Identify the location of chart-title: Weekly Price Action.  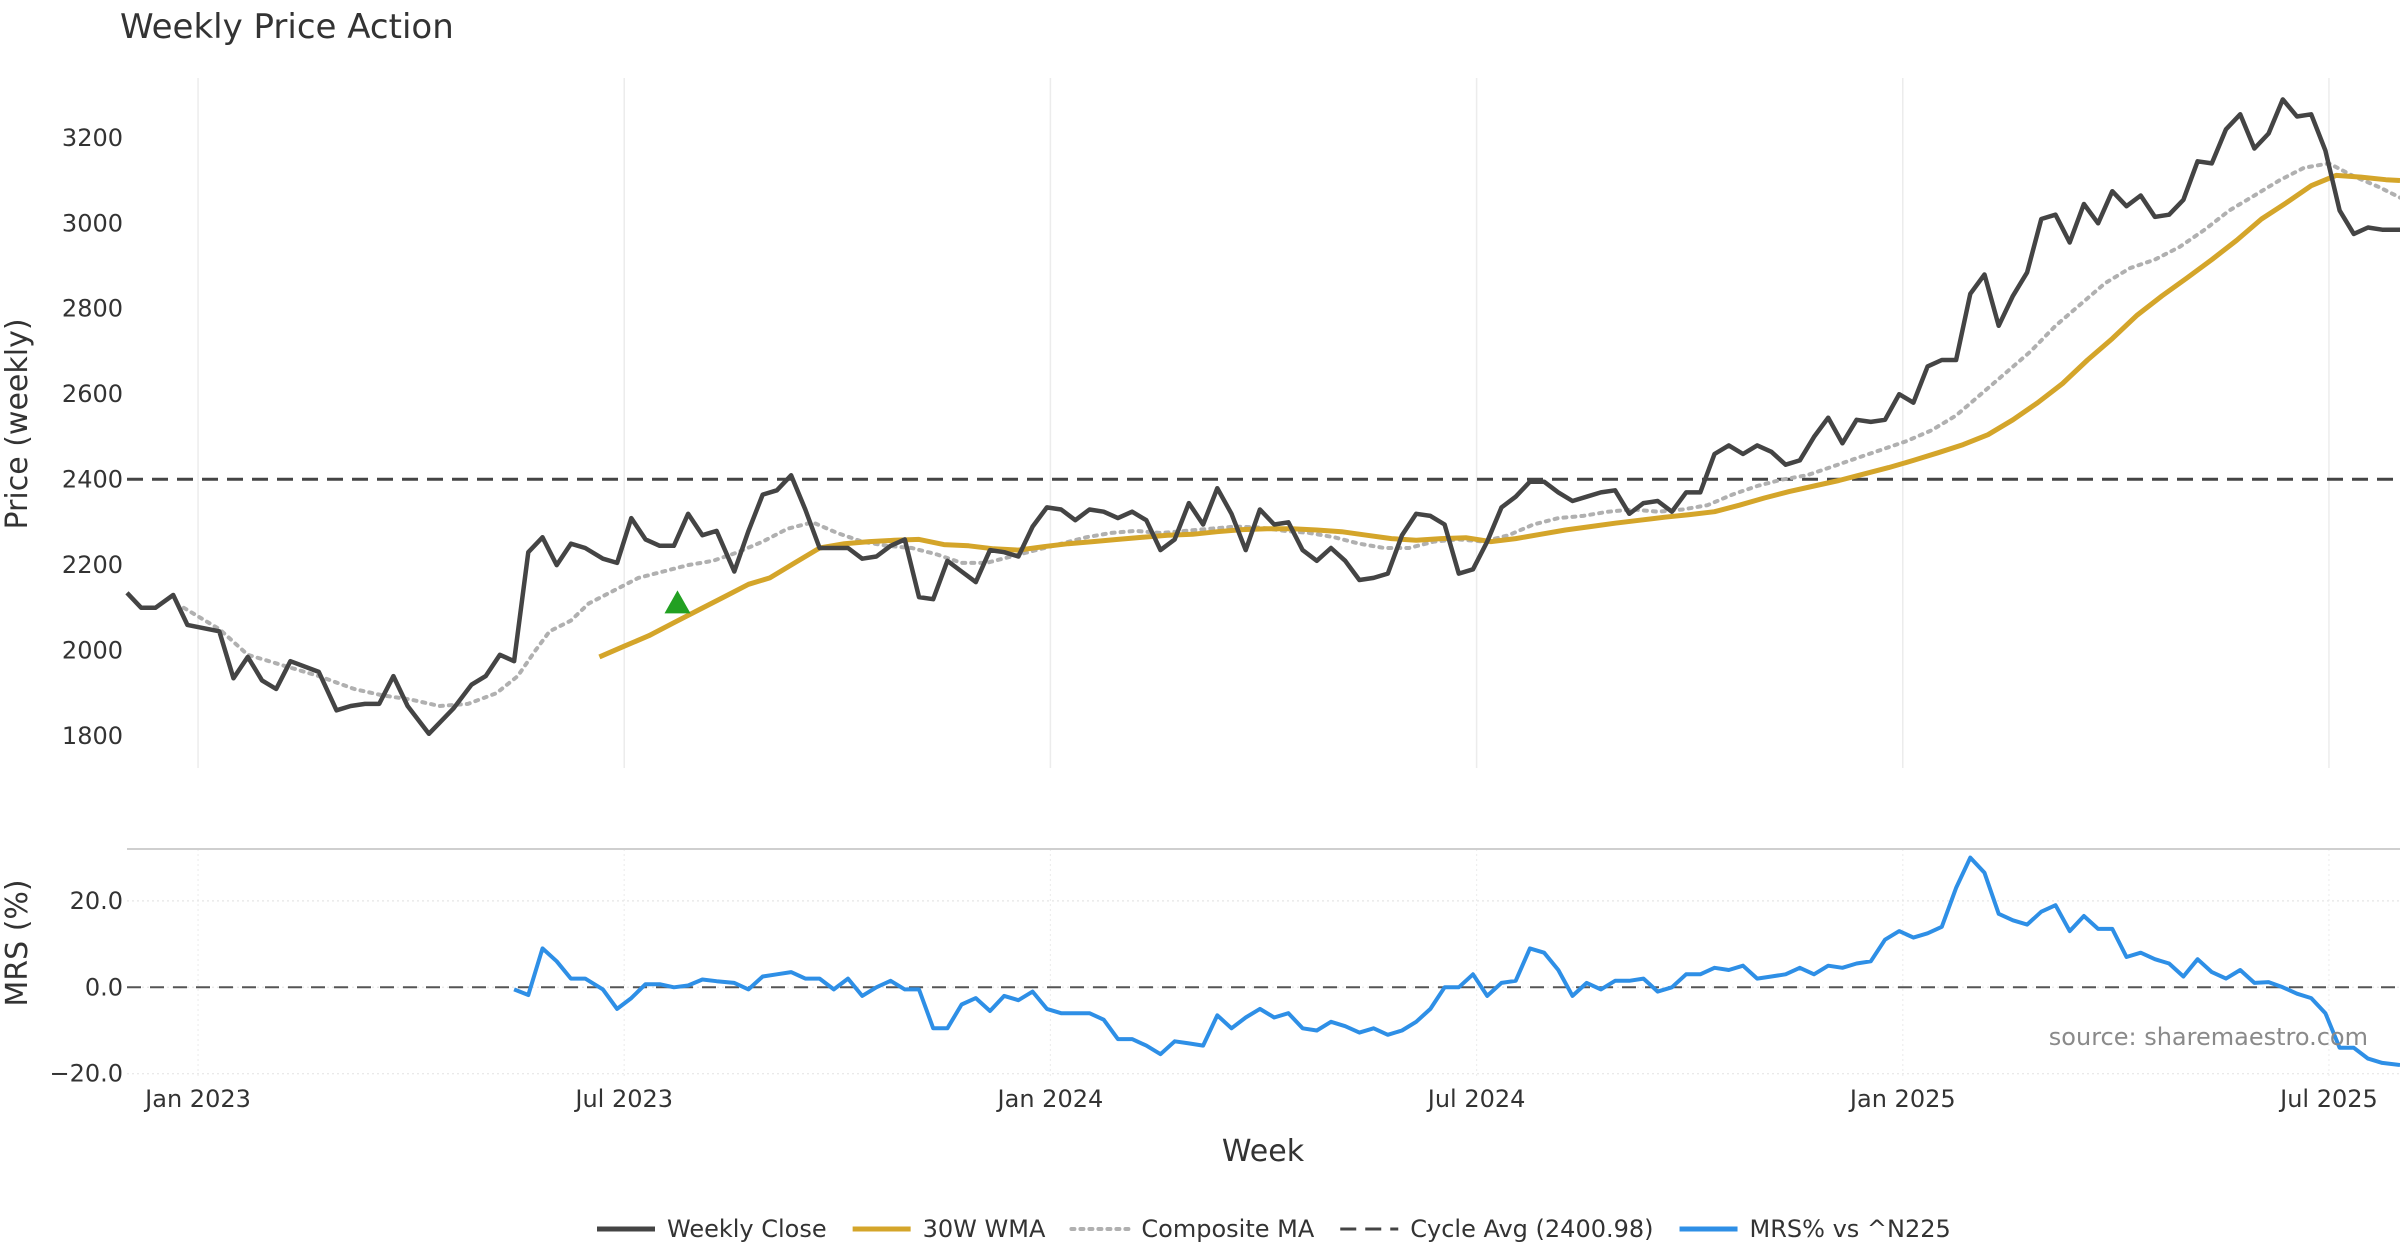
(287, 27).